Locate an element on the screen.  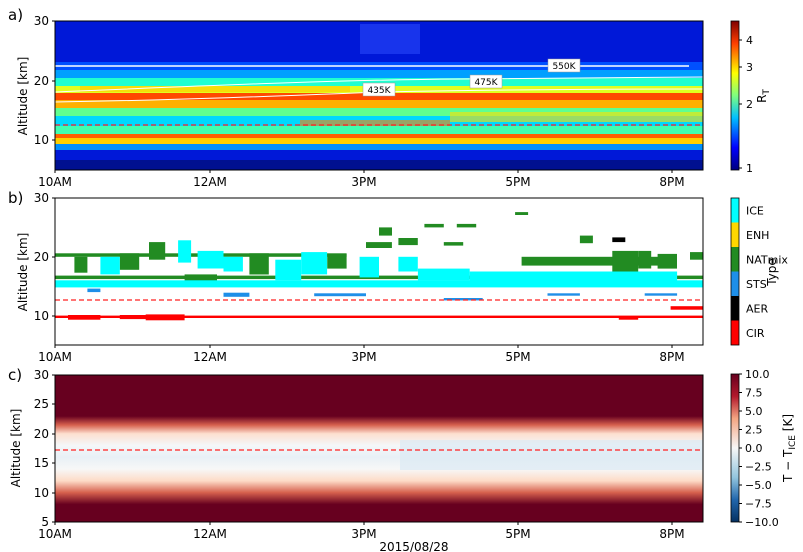
colorbar-category-label: ICE is located at coordinates (755, 210).